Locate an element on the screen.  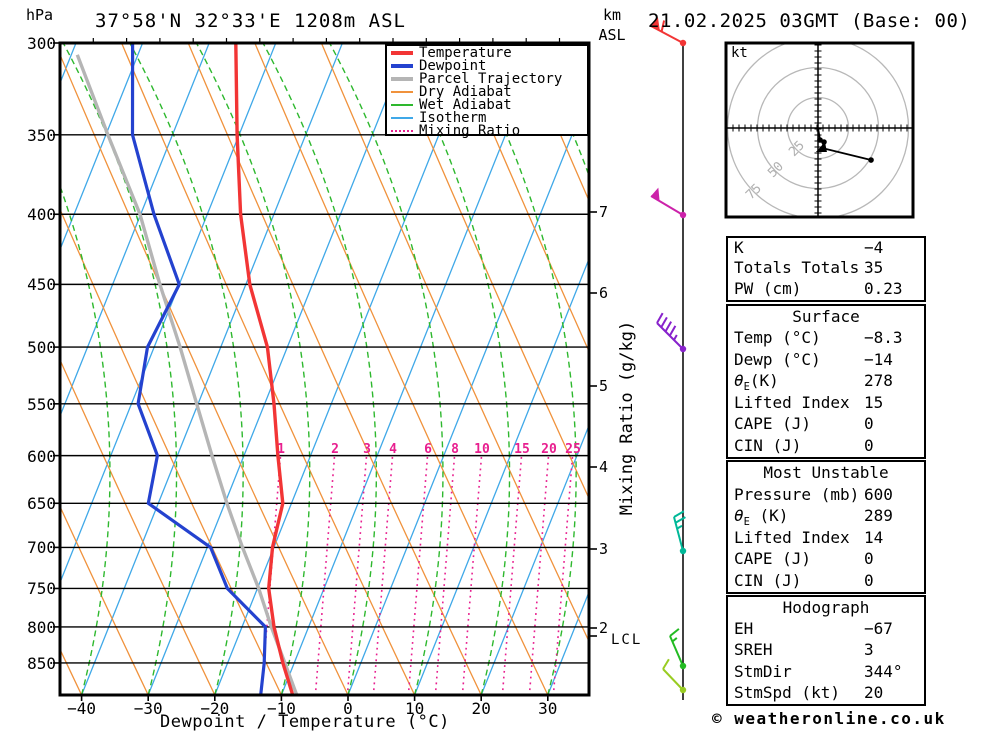
stats-label: CIN (J) is located at coordinates (768, 580).